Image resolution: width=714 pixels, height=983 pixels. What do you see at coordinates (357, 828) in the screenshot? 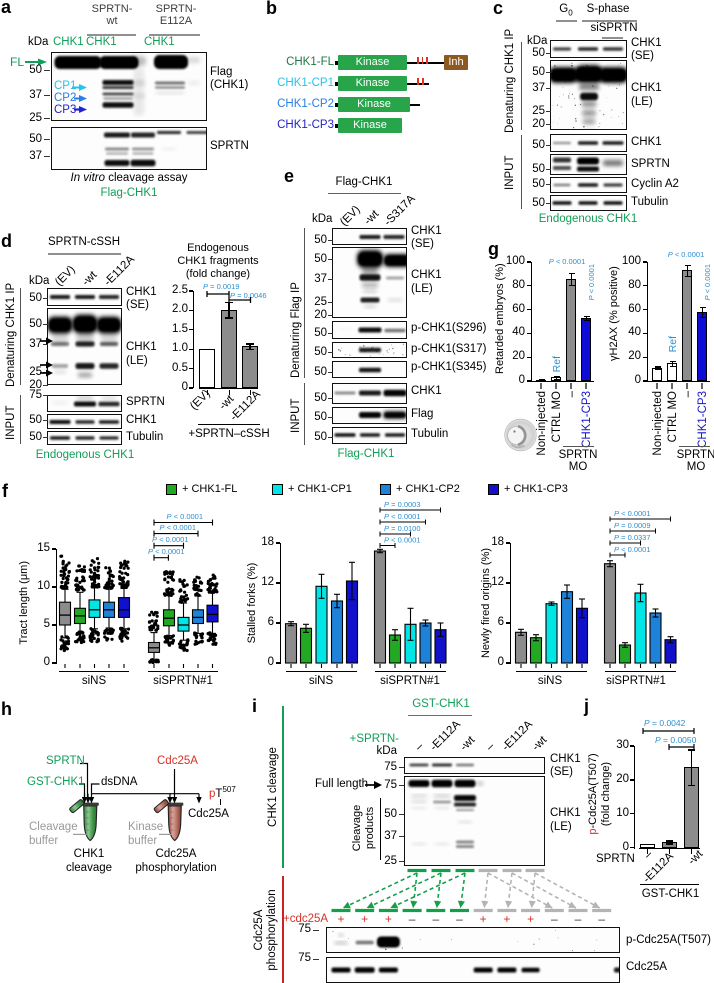
I see `svg-text: Cleavage` at bounding box center [357, 828].